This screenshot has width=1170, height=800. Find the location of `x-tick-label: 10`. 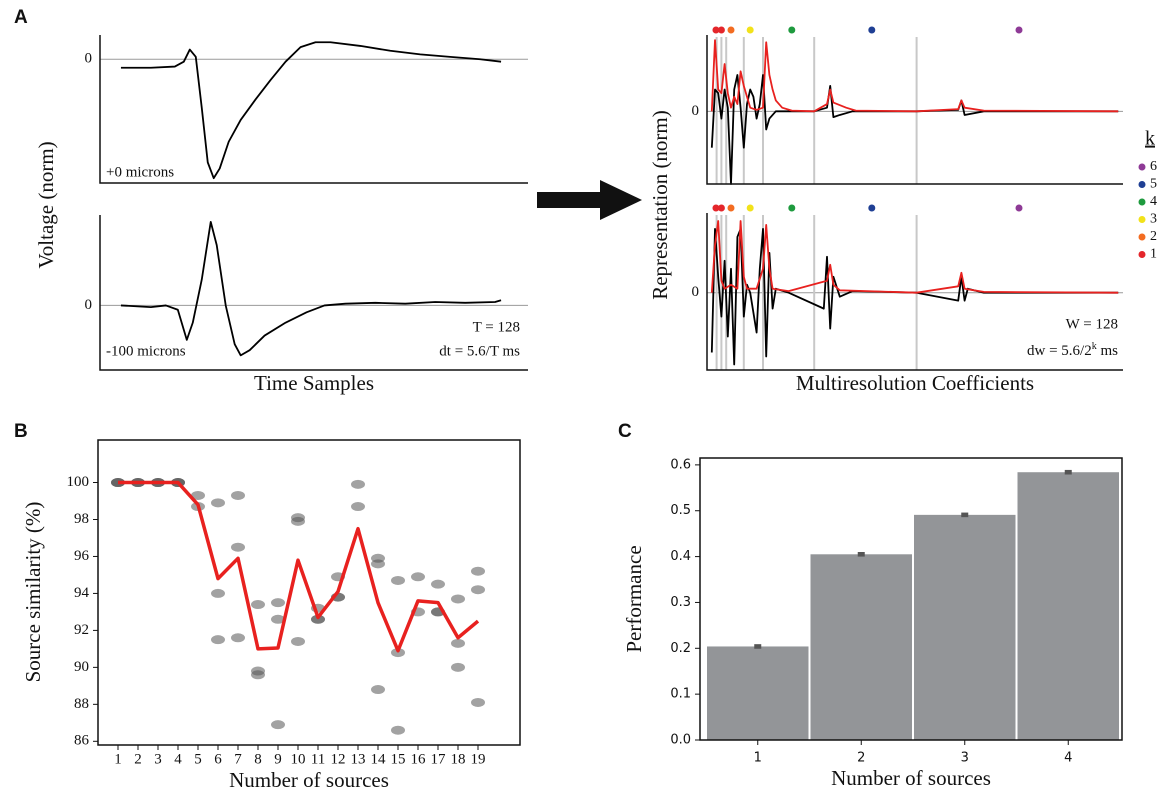

x-tick-label: 10 is located at coordinates (298, 759).